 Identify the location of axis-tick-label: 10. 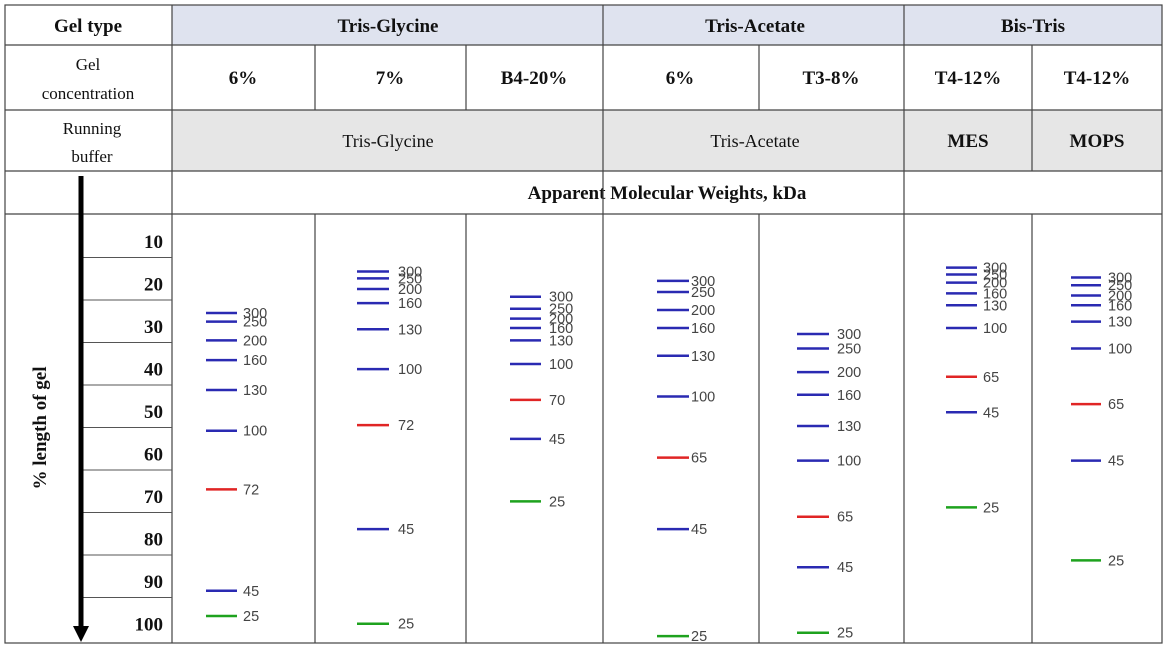
(153, 242).